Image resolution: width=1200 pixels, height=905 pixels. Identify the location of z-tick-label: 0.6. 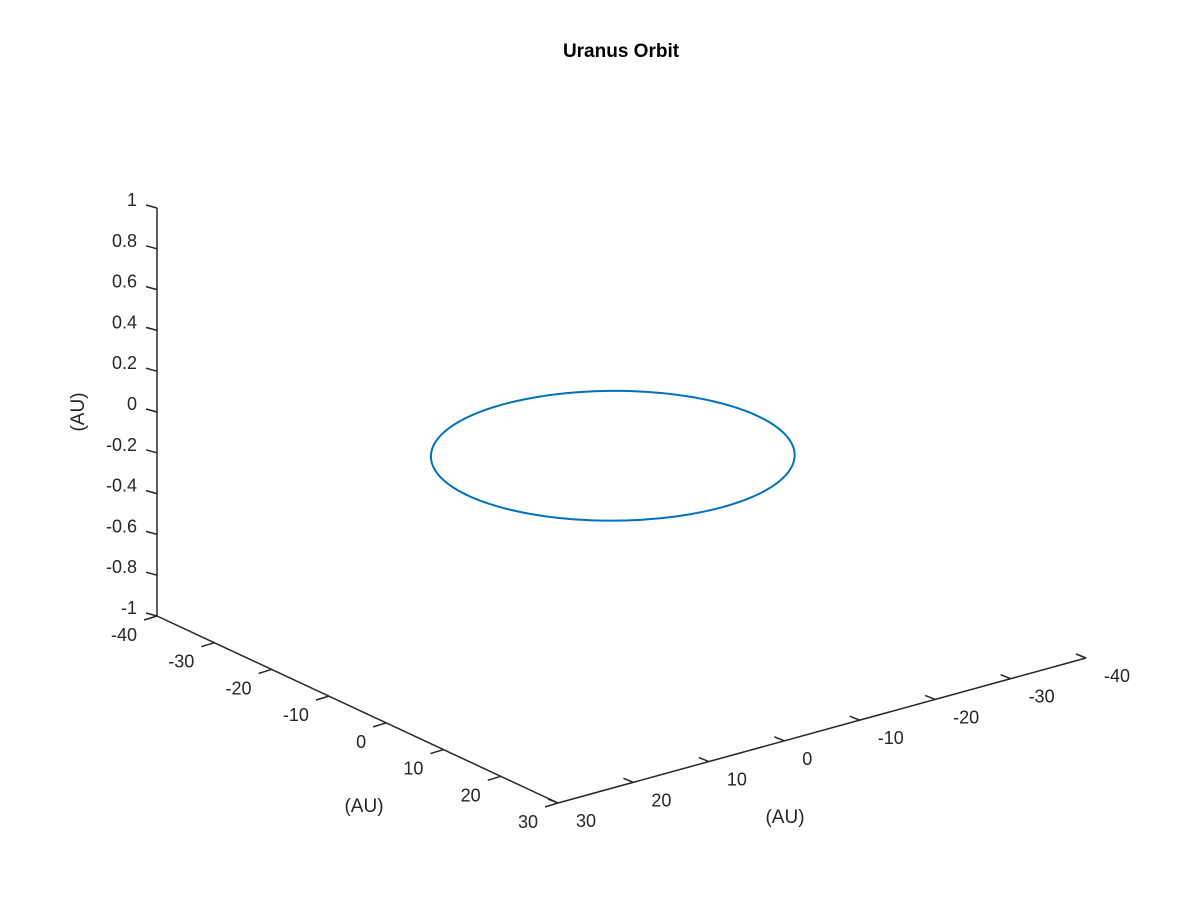
(124, 282).